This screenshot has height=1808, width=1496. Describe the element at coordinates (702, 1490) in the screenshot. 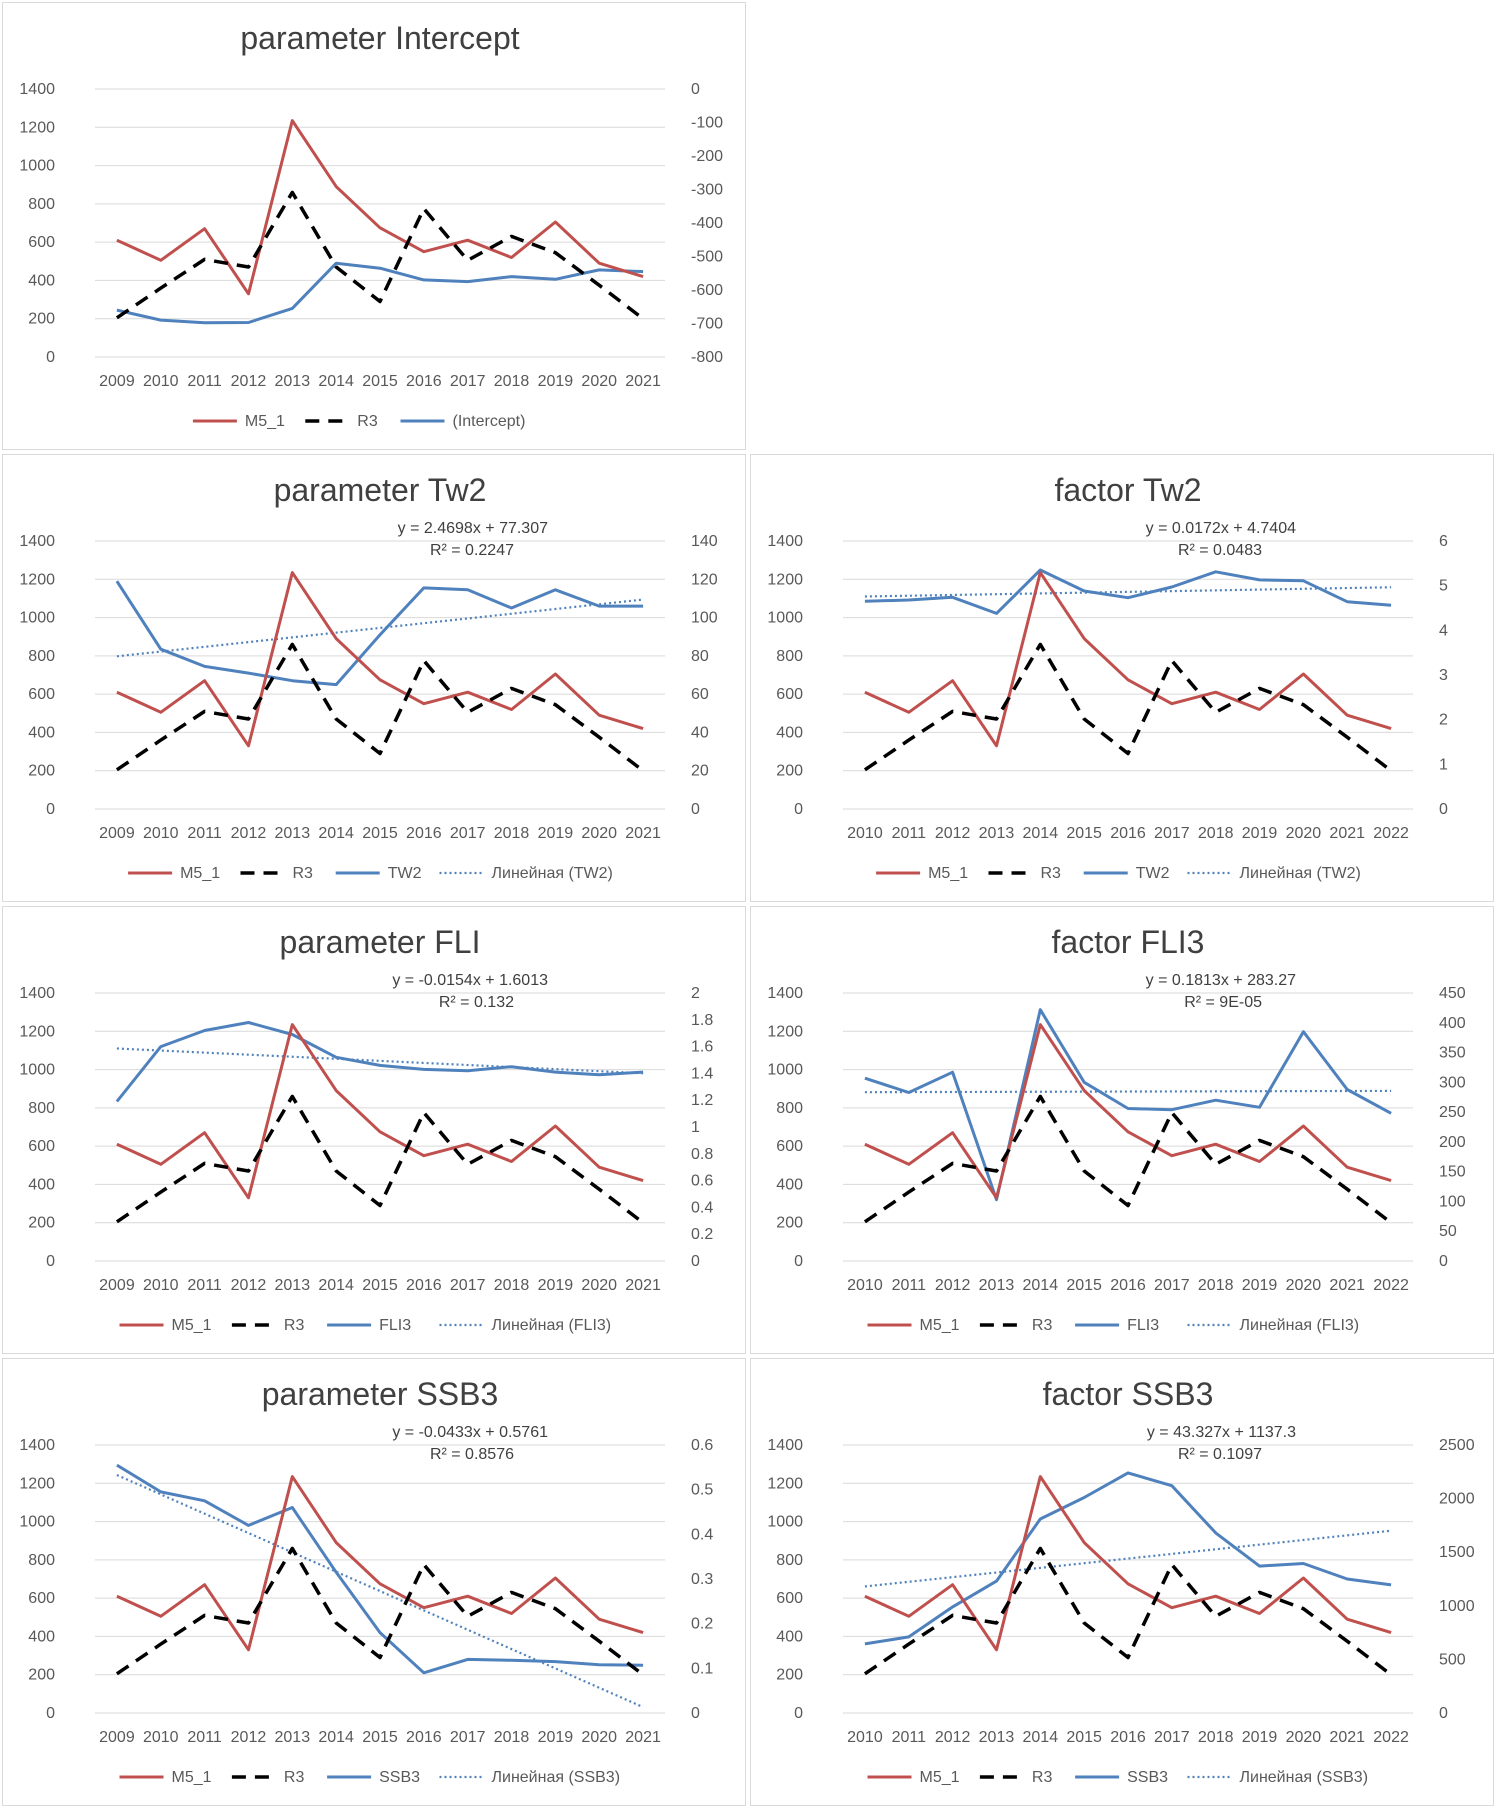

I see `y-right-tick-label: 0.5` at that location.